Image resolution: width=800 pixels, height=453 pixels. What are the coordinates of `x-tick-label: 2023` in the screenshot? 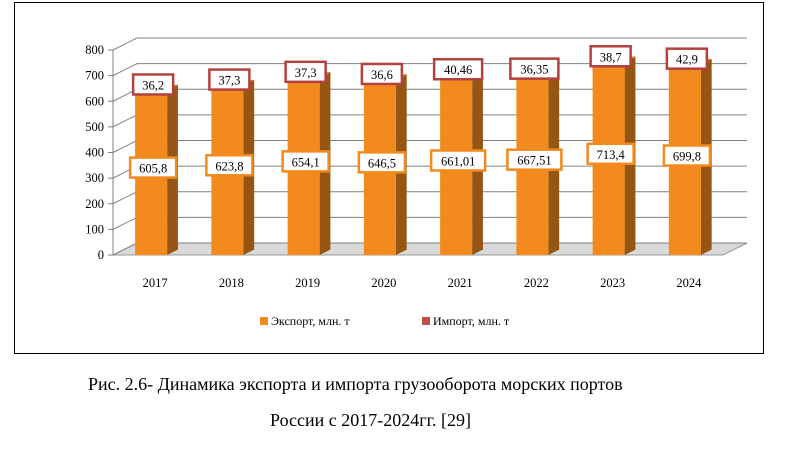 It's located at (612, 283).